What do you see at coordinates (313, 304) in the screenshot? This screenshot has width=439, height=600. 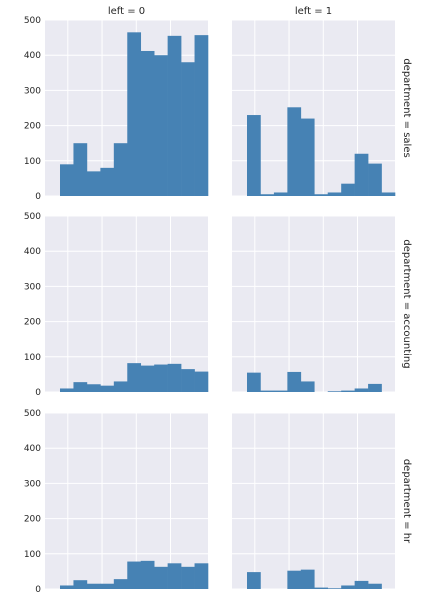 I see `panel-background-r1c1` at bounding box center [313, 304].